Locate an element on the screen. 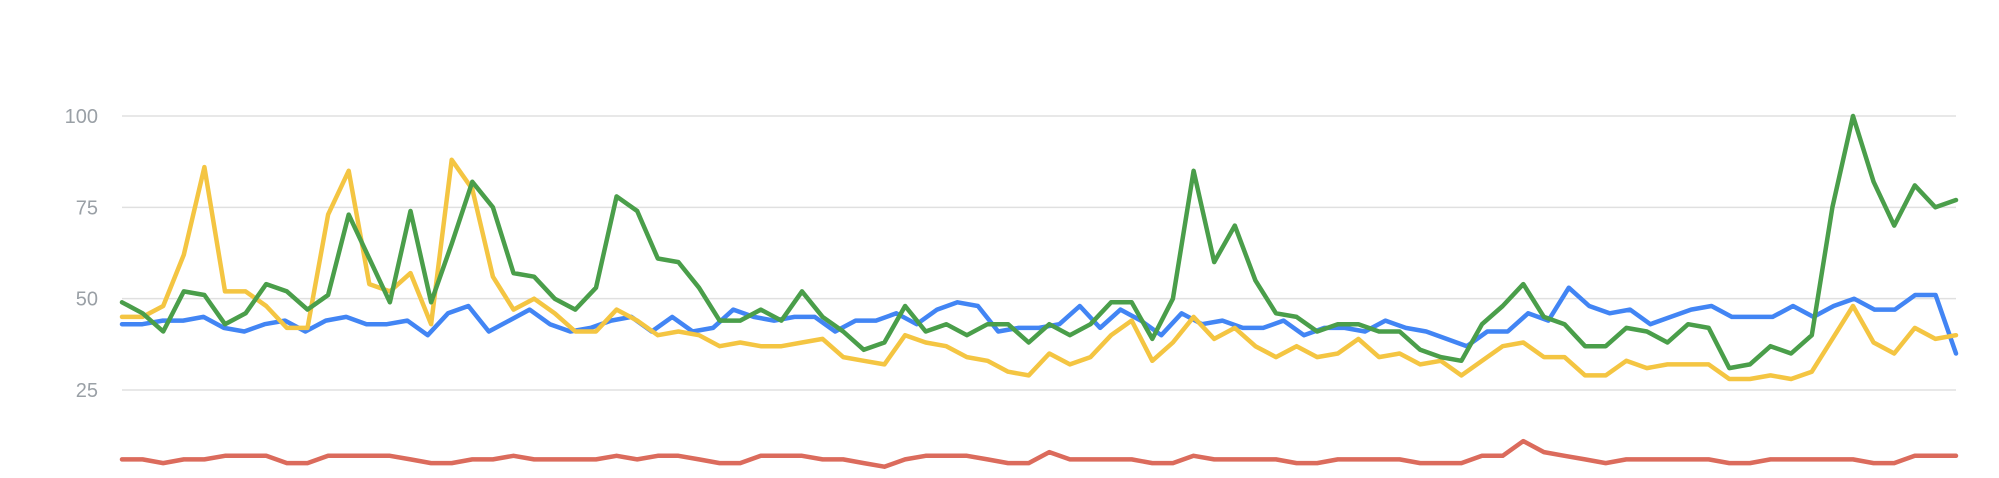 The height and width of the screenshot is (478, 1999). y-axis-tick-labels: 25 50 75 100 is located at coordinates (81, 254).